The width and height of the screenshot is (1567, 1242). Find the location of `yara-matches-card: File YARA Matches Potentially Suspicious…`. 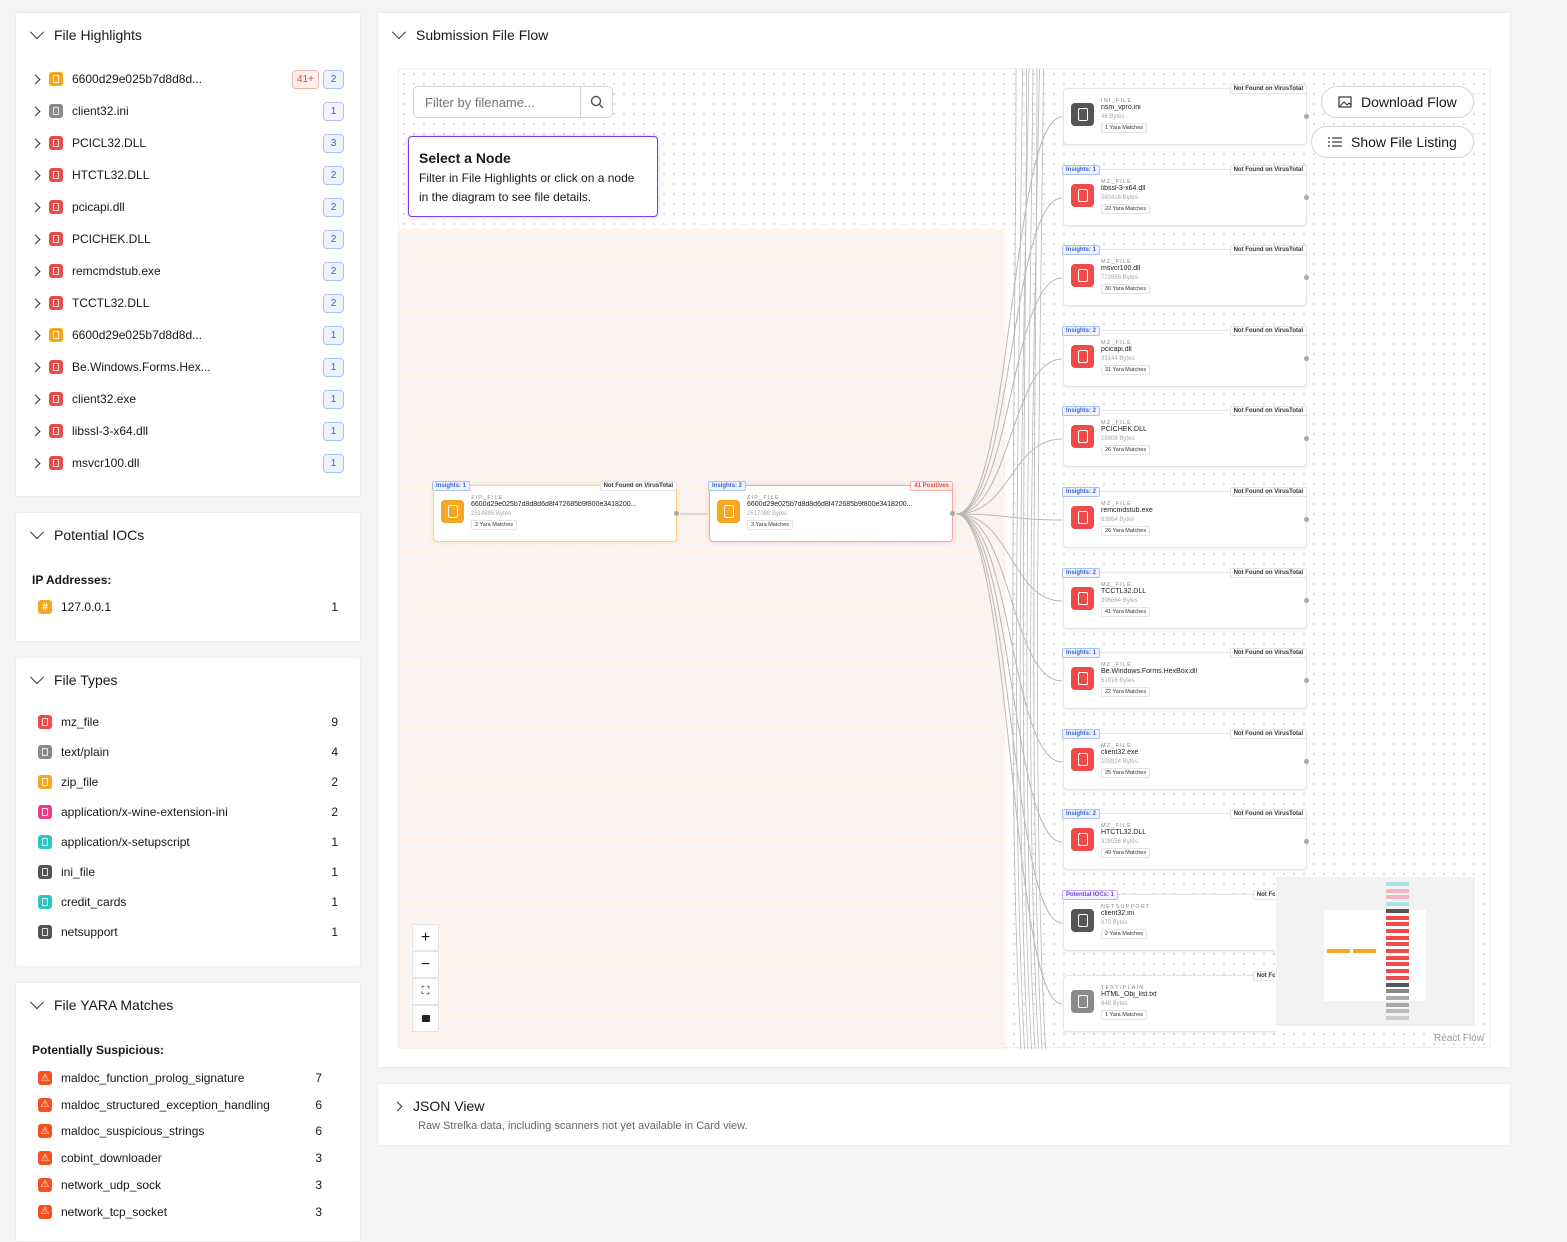

yara-matches-card: File YARA Matches Potentially Suspicious… is located at coordinates (188, 1112).